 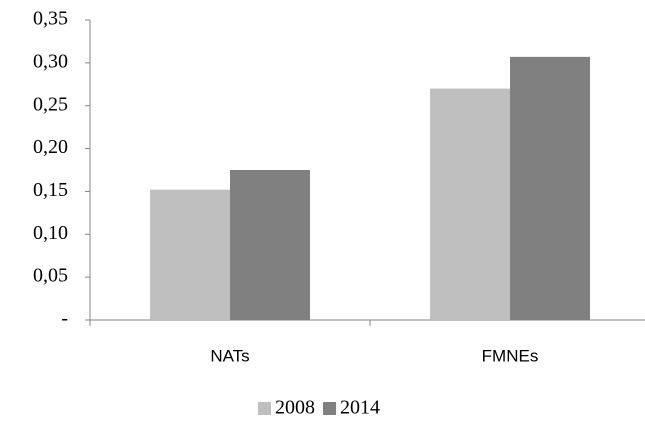 What do you see at coordinates (50, 276) in the screenshot?
I see `y-tick-label: 0,05` at bounding box center [50, 276].